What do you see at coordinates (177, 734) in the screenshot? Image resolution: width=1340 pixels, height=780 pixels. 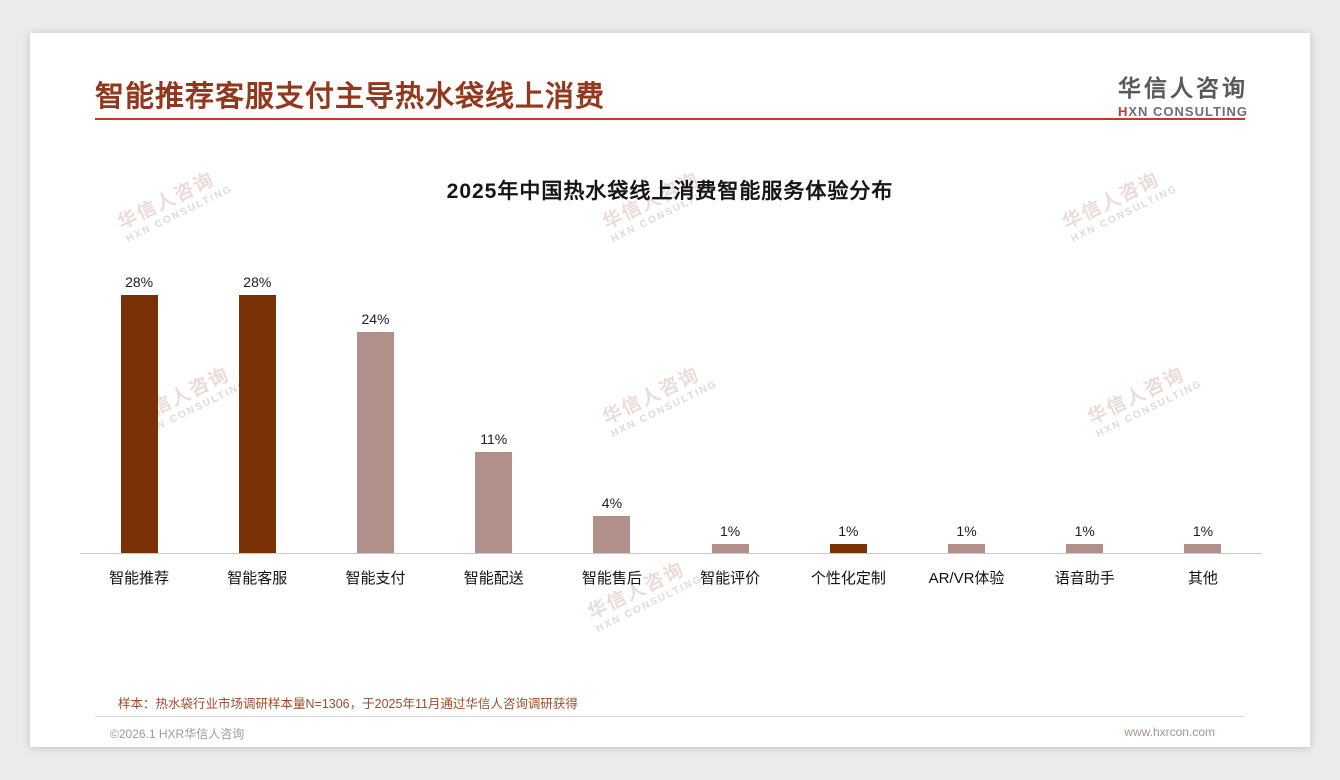 I see `copyright-text: ©2026.1 HXR华信人咨询` at bounding box center [177, 734].